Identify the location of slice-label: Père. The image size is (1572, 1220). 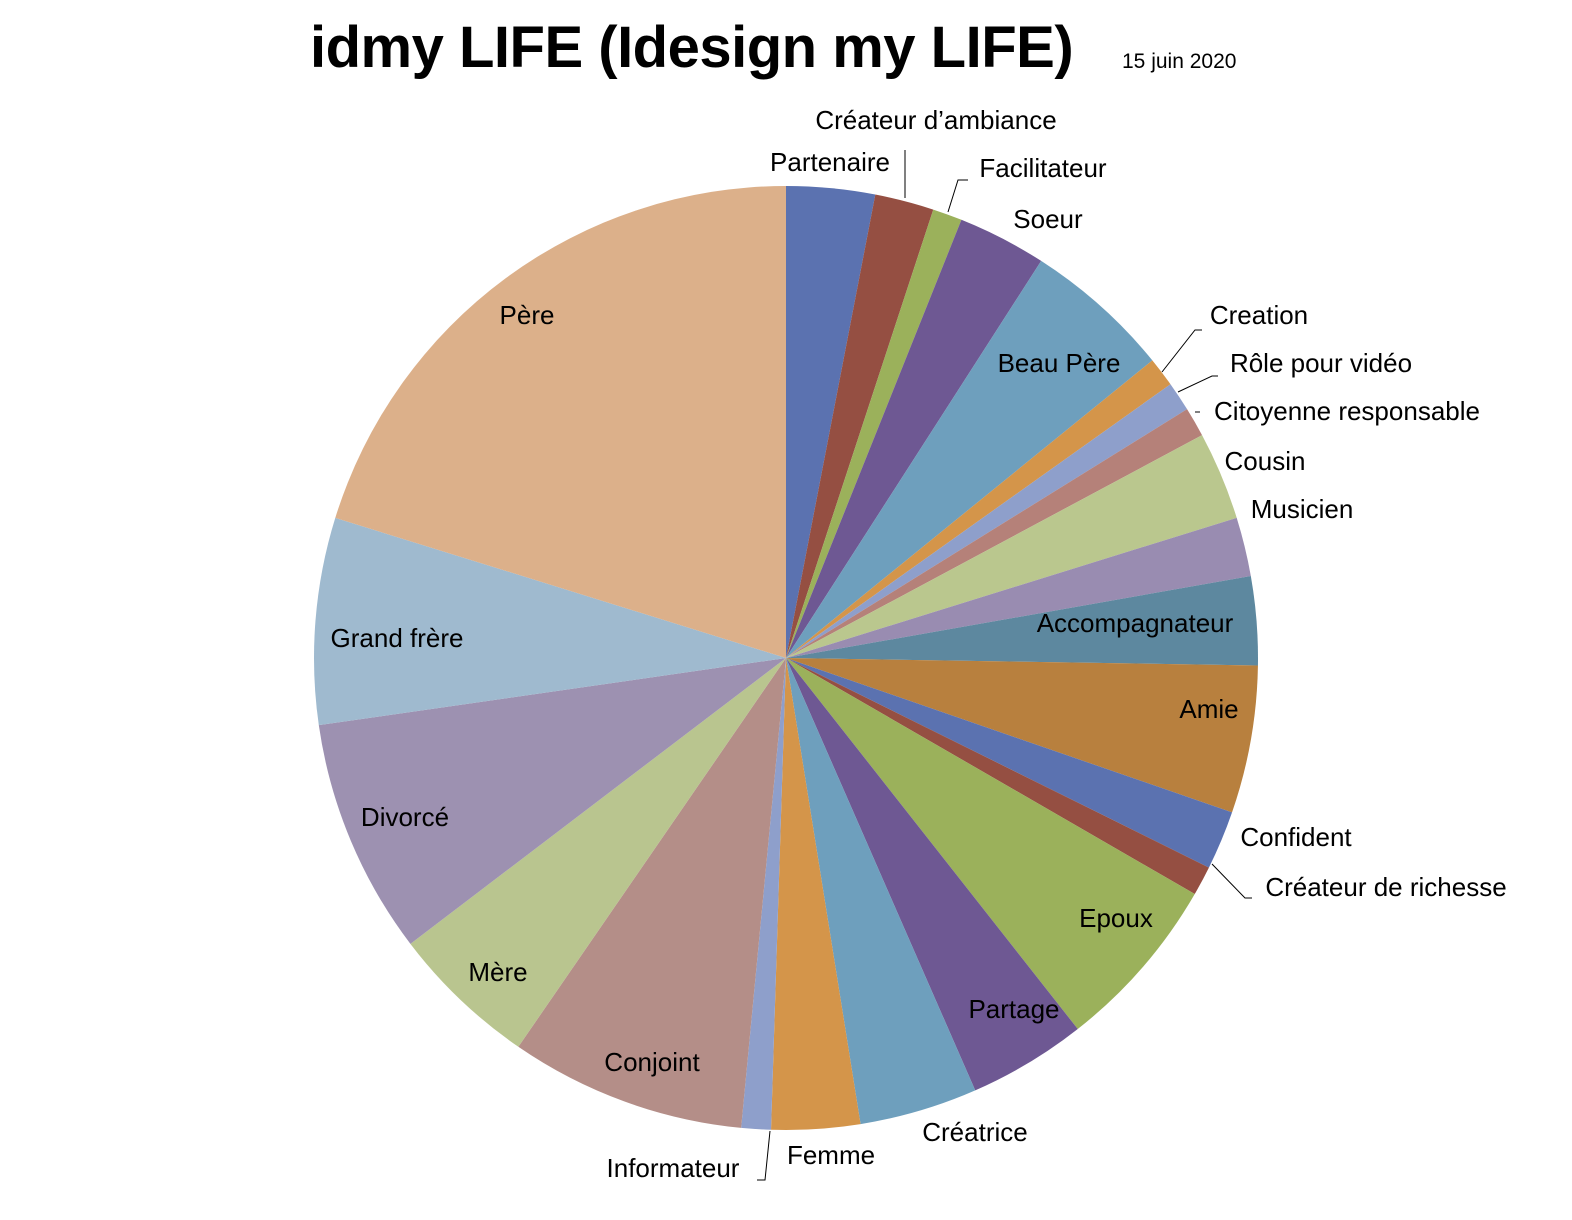
(527, 315).